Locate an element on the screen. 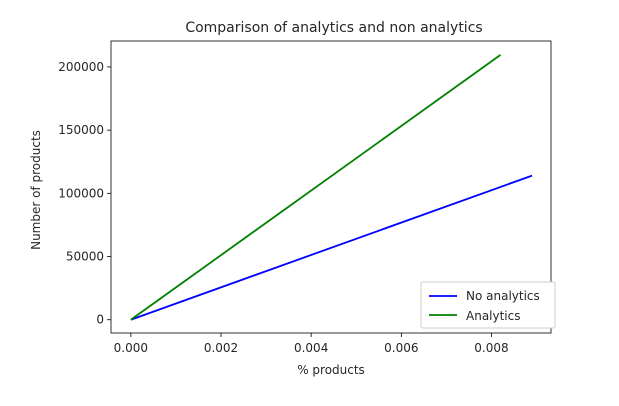  x-axis-ticks: 0.000 0.002 0.004 0.006 0.008 is located at coordinates (311, 344).